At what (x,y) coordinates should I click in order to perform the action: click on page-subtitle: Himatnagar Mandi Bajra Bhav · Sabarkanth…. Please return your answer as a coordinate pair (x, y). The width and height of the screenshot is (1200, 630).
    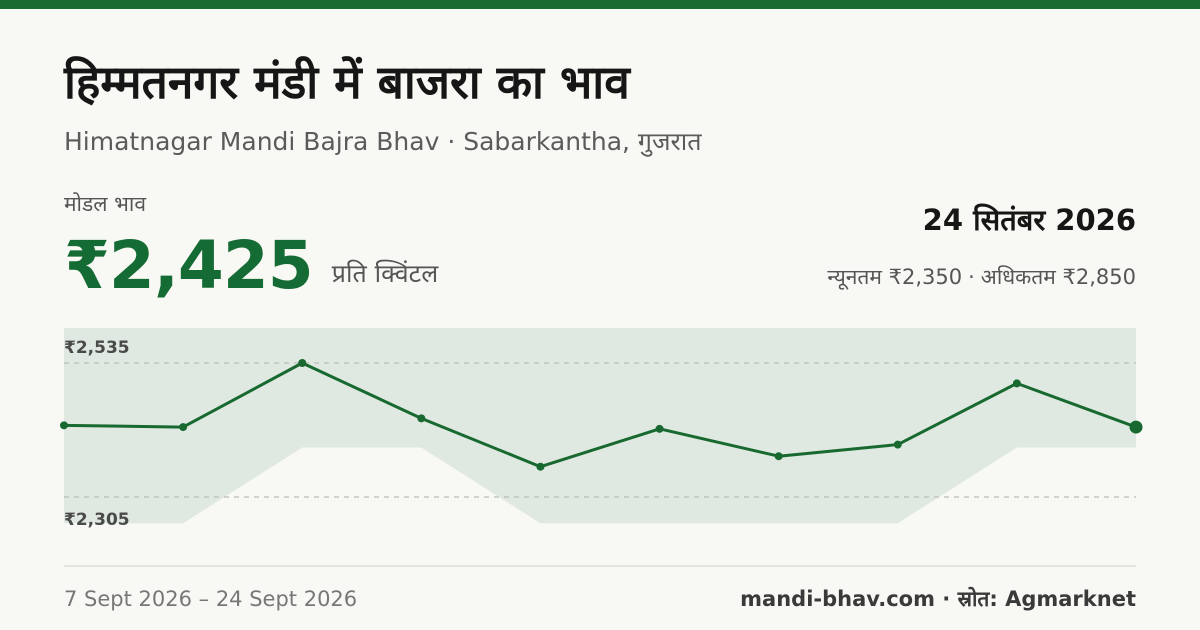
    Looking at the image, I should click on (383, 141).